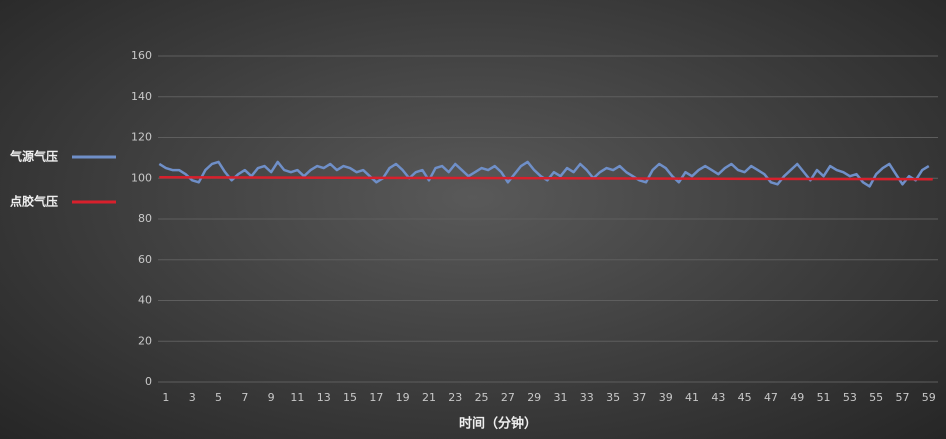  Describe the element at coordinates (902, 397) in the screenshot. I see `x-tick-label: 57` at that location.